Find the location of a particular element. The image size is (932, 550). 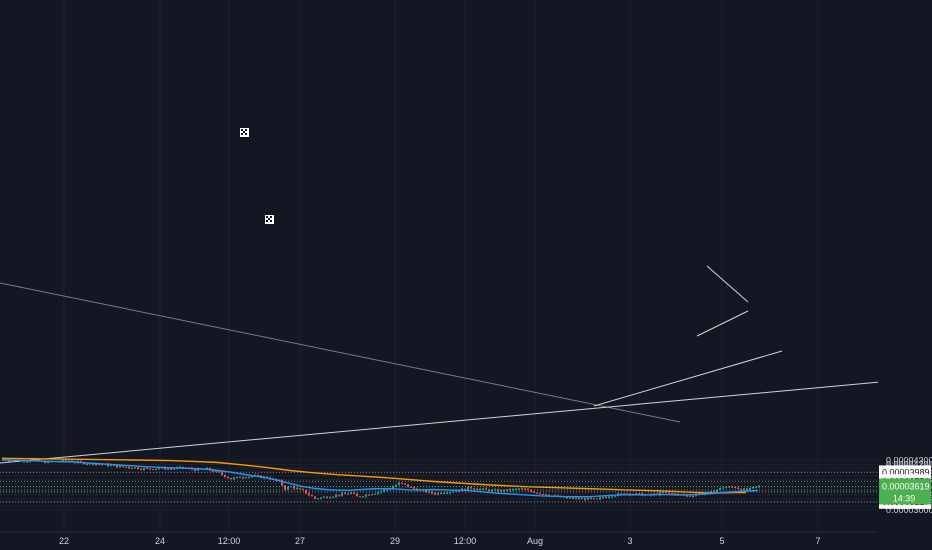

price-label-text: 0.00003989 is located at coordinates (906, 472).